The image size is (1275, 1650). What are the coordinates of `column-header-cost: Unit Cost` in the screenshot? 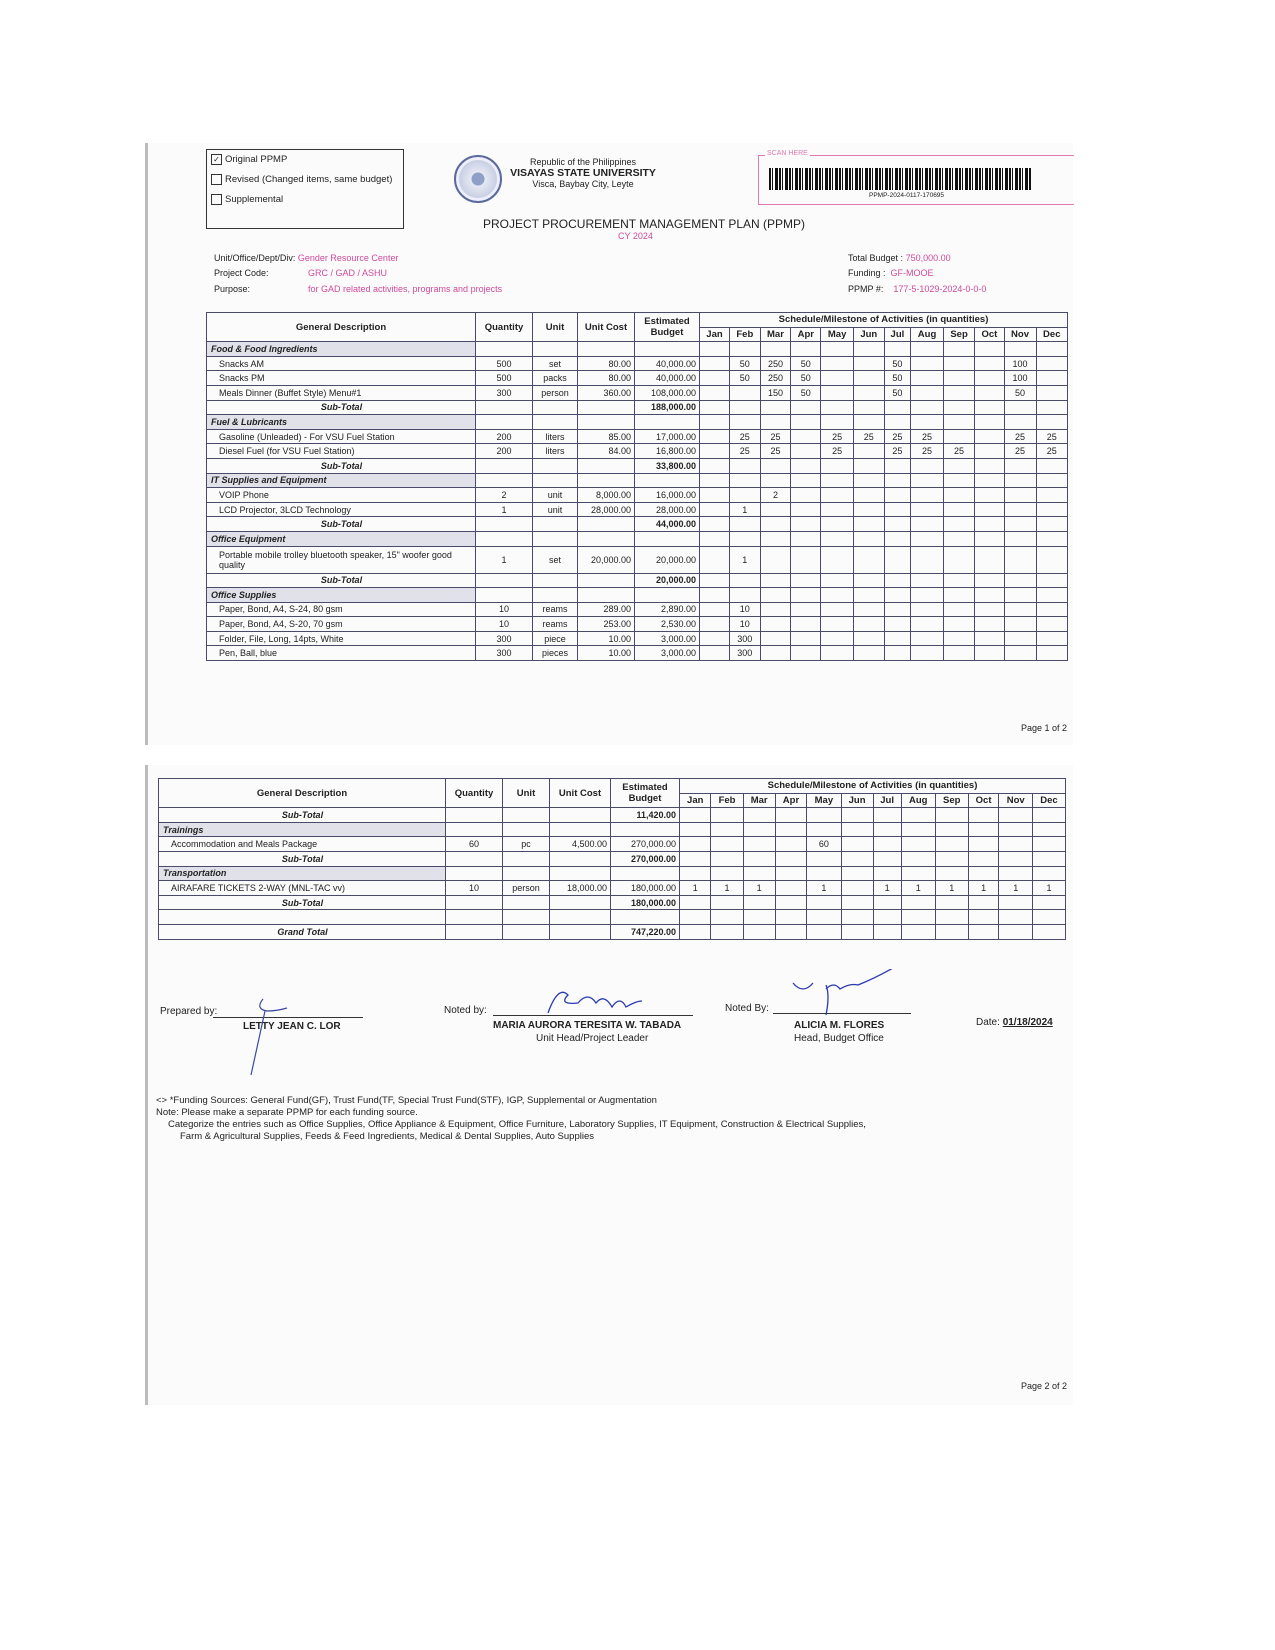 It's located at (580, 793).